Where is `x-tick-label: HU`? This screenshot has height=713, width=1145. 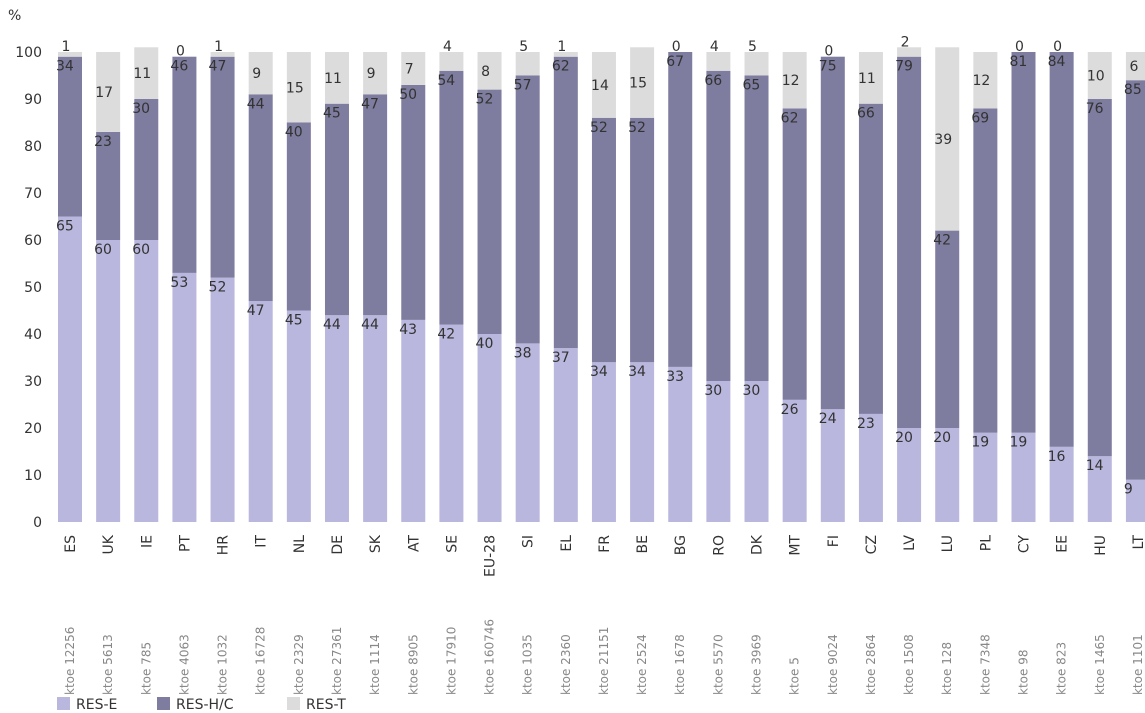 x-tick-label: HU is located at coordinates (1101, 545).